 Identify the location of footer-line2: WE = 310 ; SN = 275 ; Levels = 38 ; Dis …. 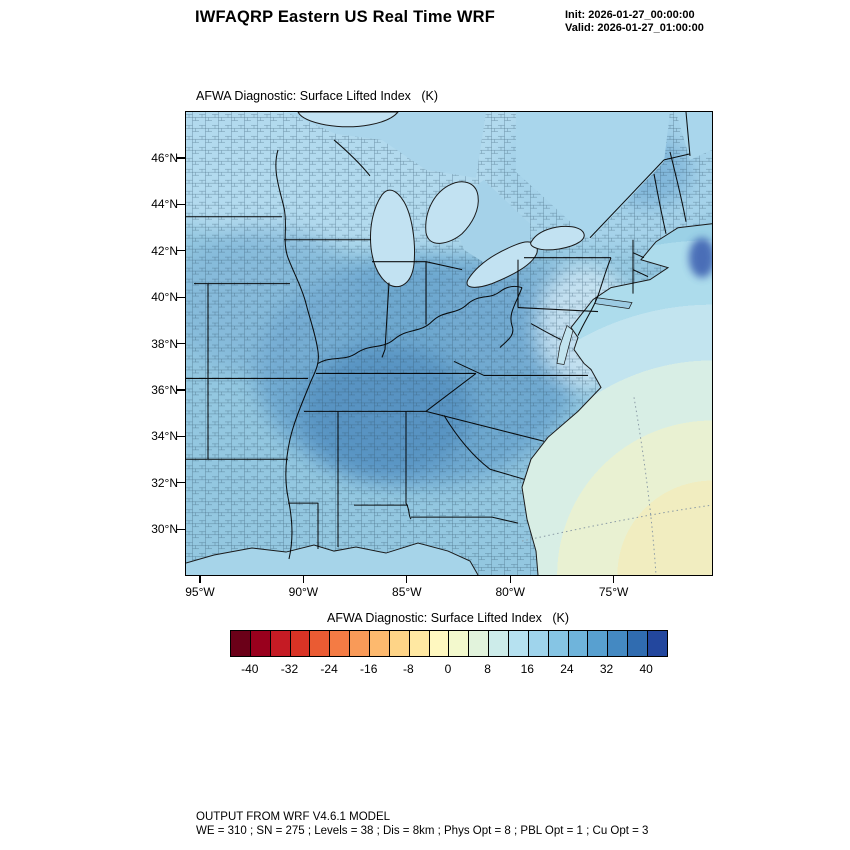
(422, 830).